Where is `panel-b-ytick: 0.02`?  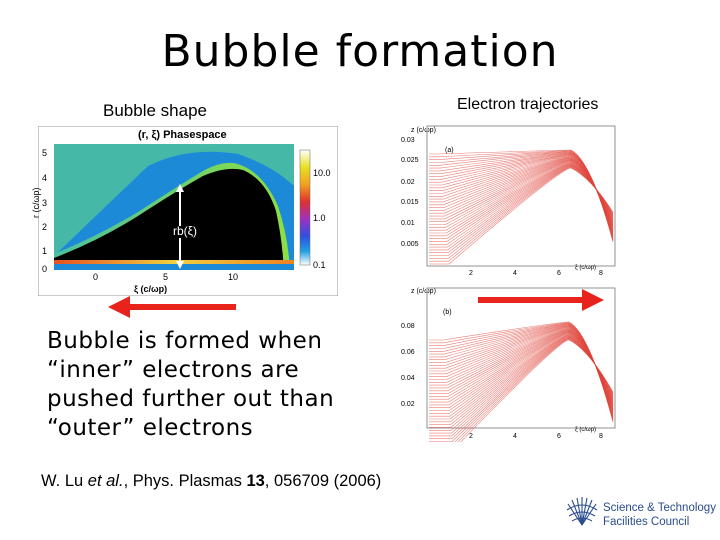
panel-b-ytick: 0.02 is located at coordinates (408, 404).